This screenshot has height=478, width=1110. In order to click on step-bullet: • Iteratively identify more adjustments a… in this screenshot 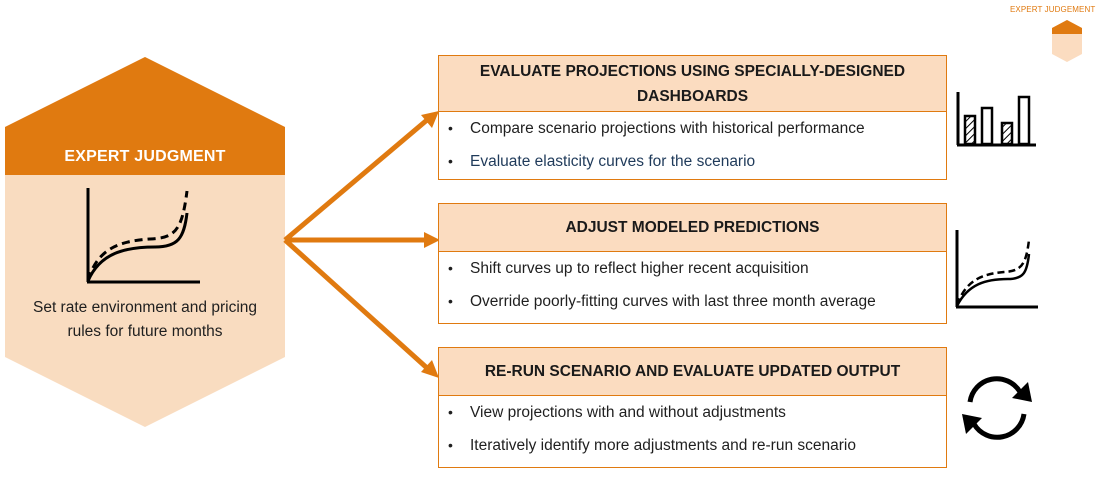, I will do `click(652, 445)`.